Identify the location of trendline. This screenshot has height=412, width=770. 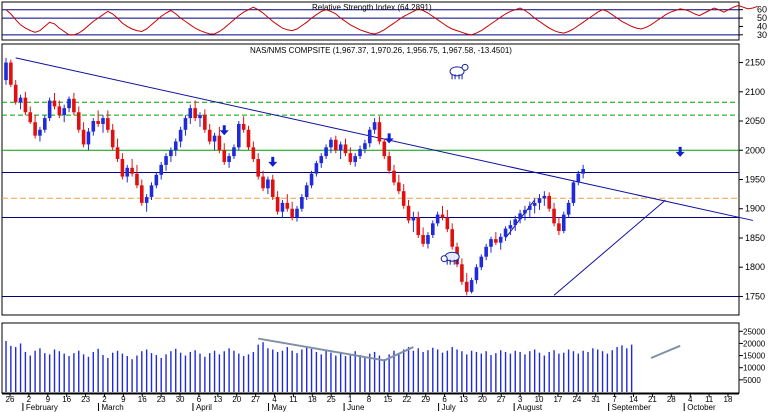
(609, 247).